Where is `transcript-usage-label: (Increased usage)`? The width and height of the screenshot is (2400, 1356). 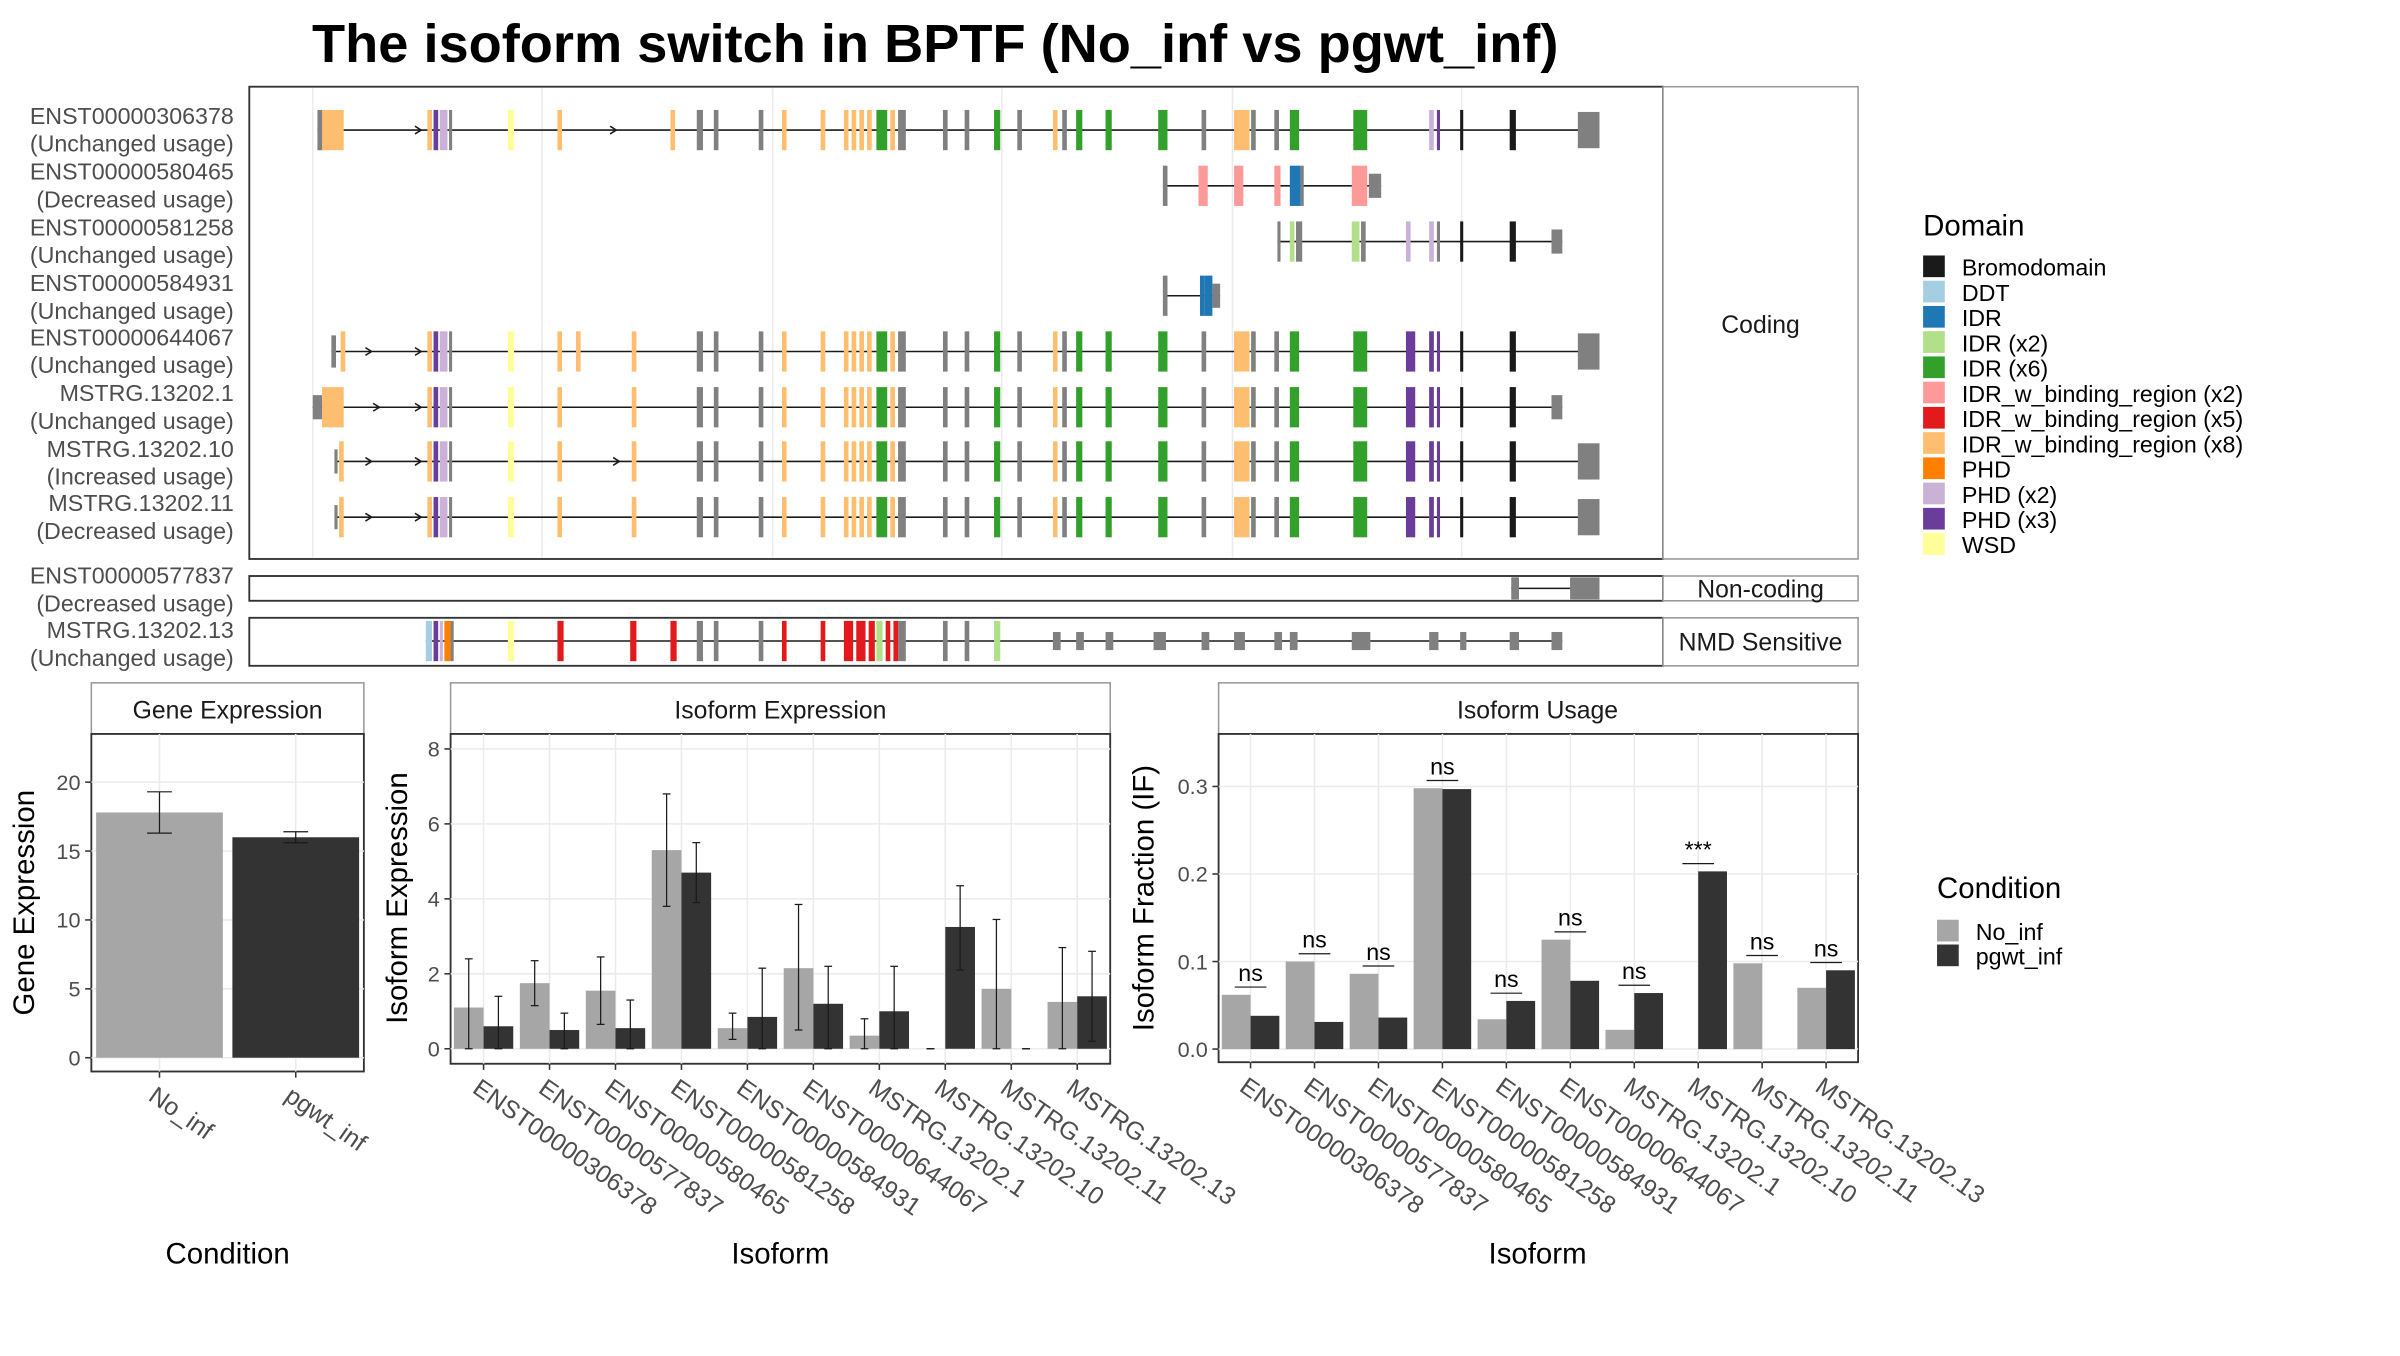
transcript-usage-label: (Increased usage) is located at coordinates (140, 477).